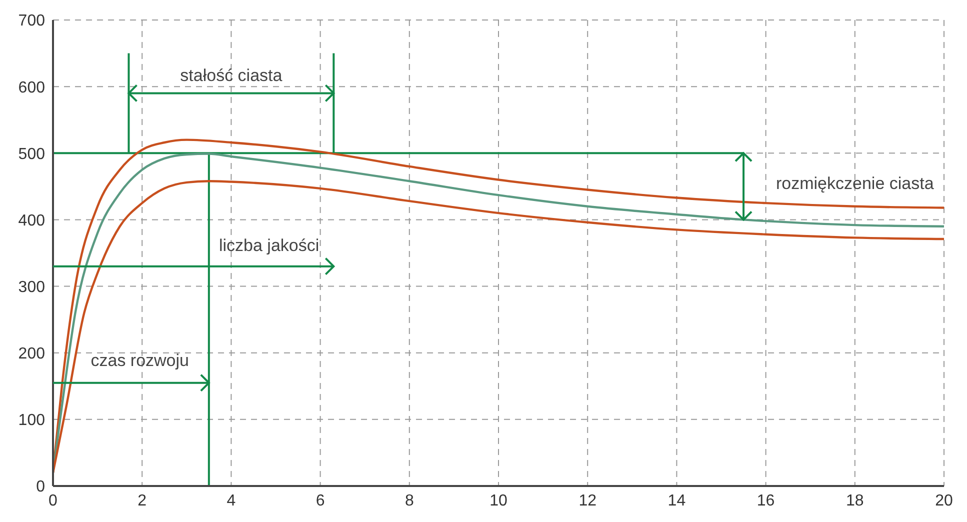 The image size is (967, 522). Describe the element at coordinates (765, 501) in the screenshot. I see `x-tick-label: 16` at that location.